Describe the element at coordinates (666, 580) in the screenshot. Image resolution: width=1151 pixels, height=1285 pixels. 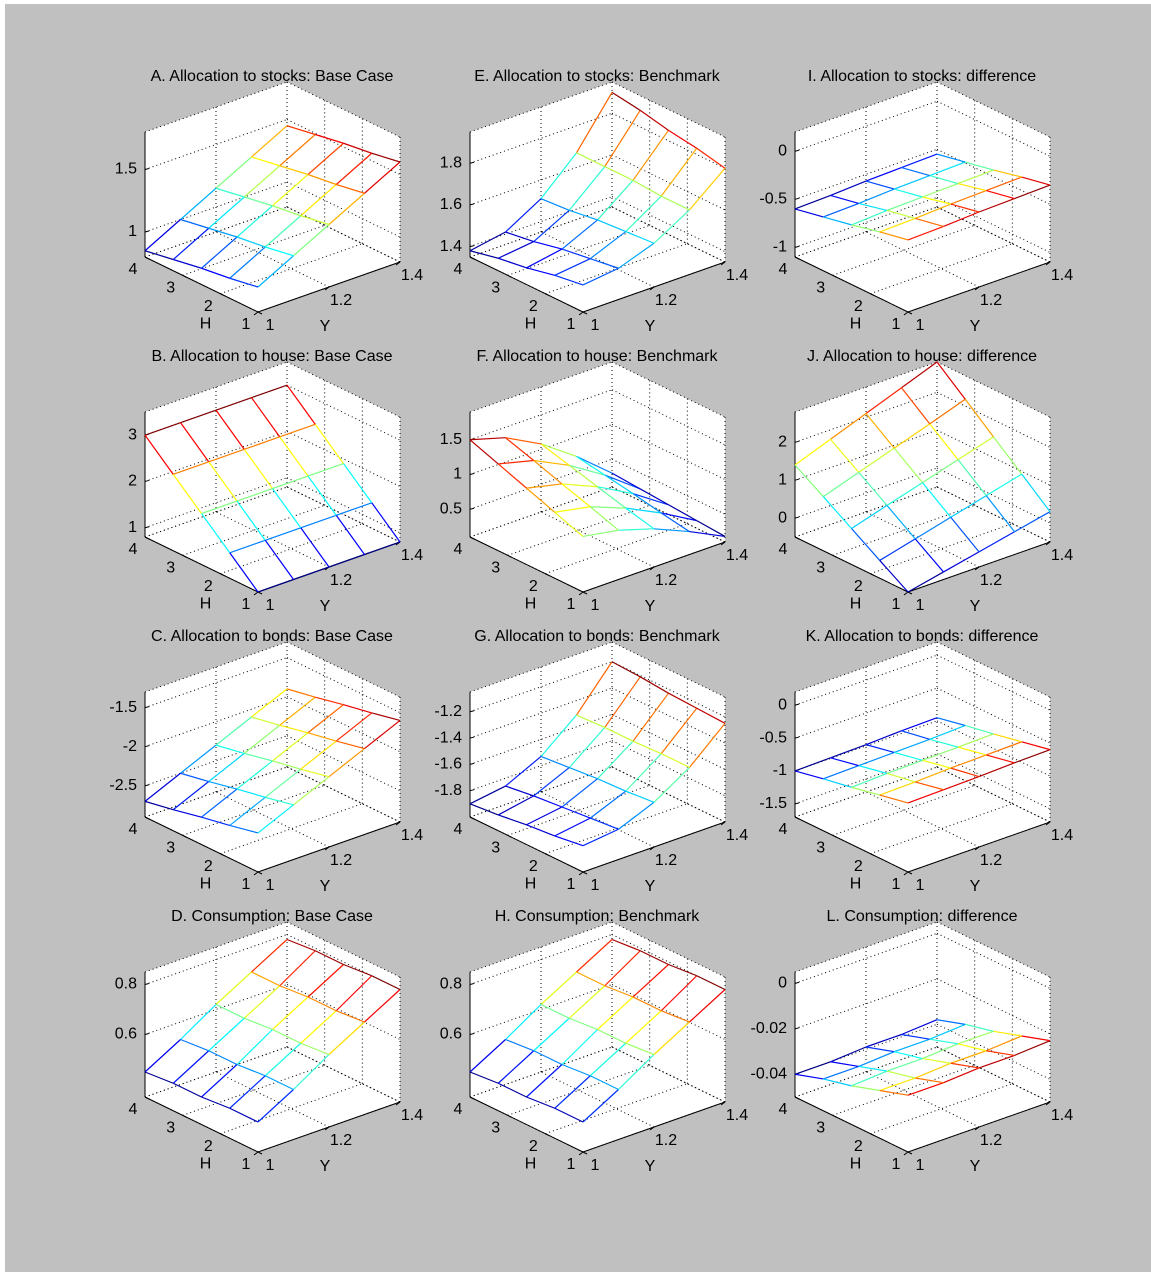
I see `x-tick-label: 1.2` at that location.